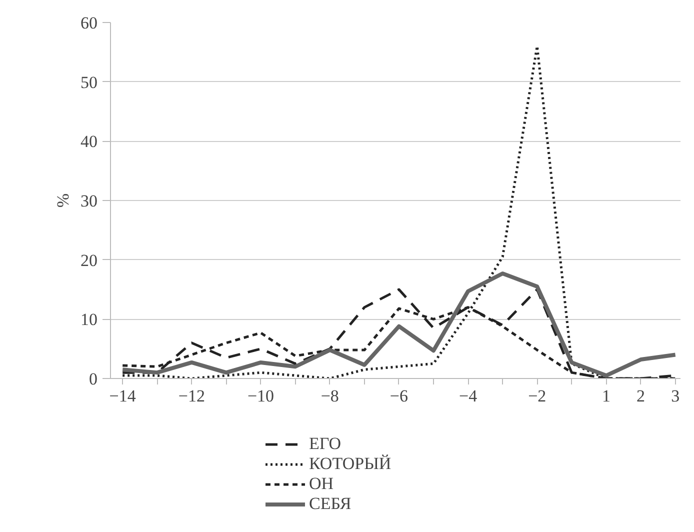 Image resolution: width=694 pixels, height=532 pixels. What do you see at coordinates (329, 396) in the screenshot?
I see `x-tick-label: −8` at bounding box center [329, 396].